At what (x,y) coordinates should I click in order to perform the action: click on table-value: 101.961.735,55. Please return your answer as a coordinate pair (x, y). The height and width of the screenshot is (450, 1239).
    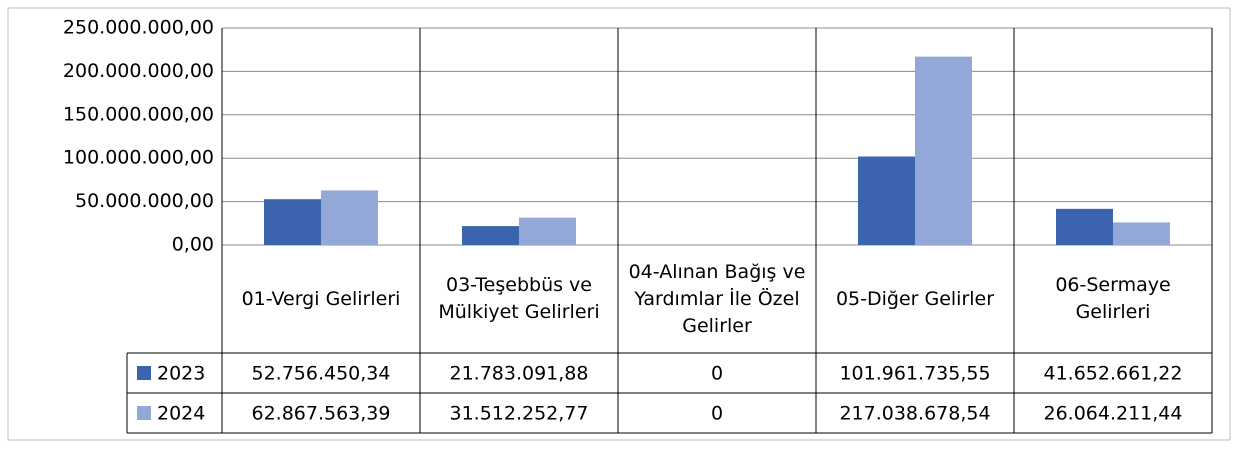
    Looking at the image, I should click on (914, 374).